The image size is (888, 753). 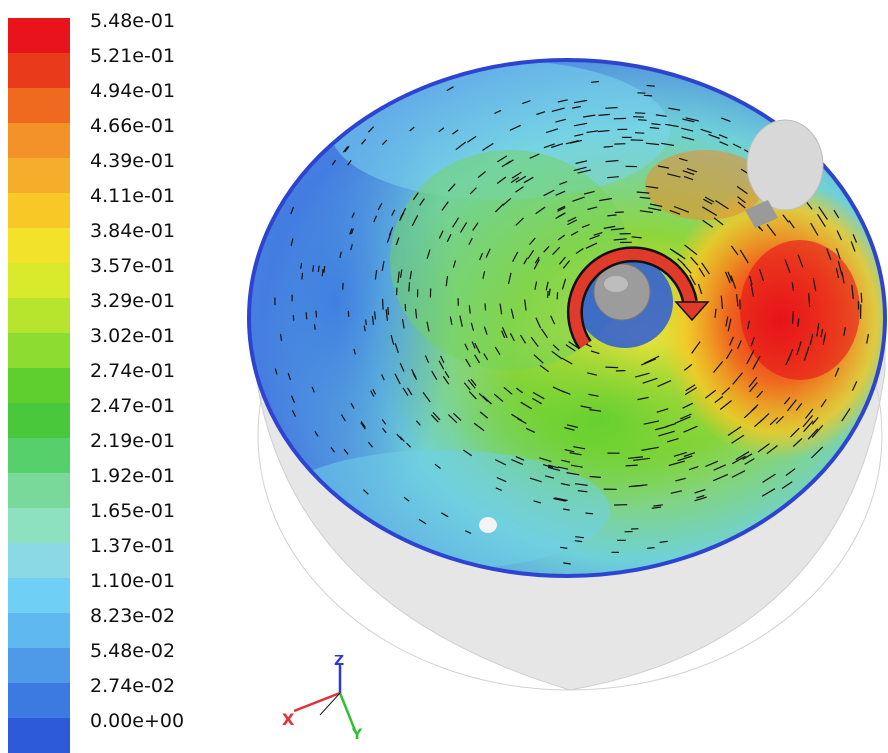 I want to click on legend-tick-label: 5.48e-02, so click(x=132, y=651).